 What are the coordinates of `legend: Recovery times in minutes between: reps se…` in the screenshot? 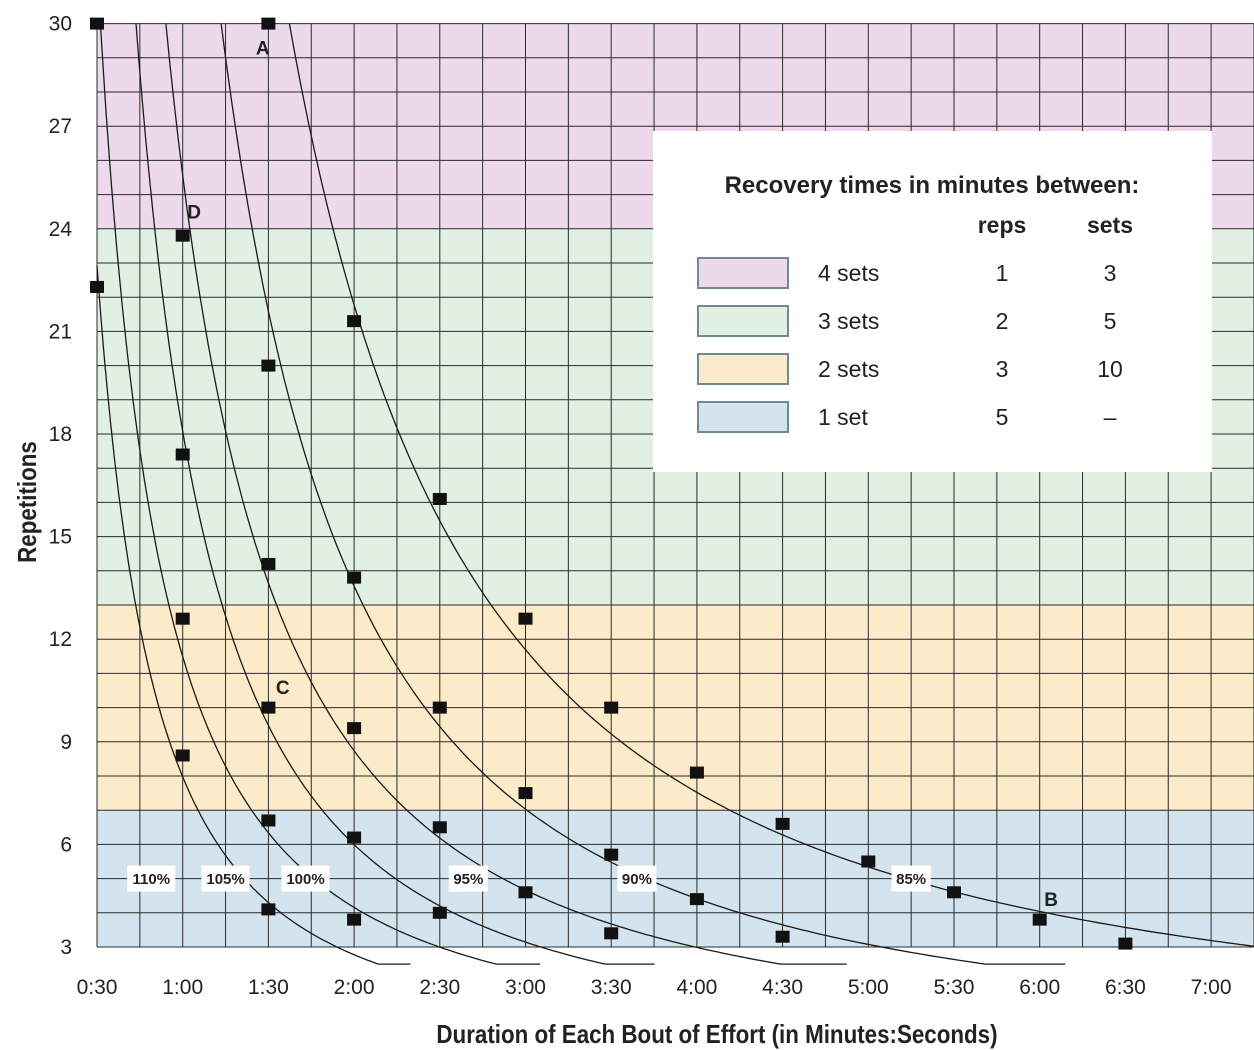 It's located at (932, 301).